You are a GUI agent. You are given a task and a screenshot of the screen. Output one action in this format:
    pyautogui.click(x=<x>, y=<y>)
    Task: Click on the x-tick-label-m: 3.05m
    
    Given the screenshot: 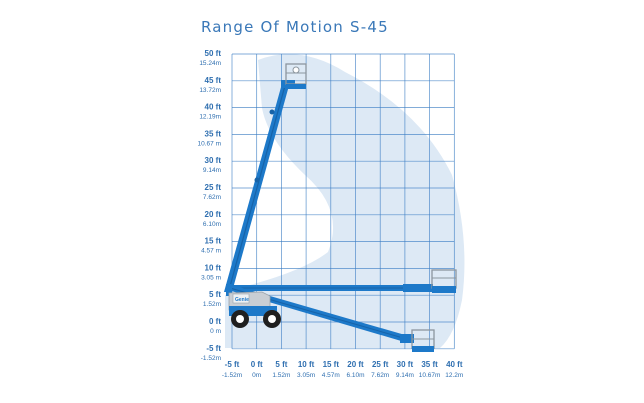 What is the action you would take?
    pyautogui.click(x=306, y=375)
    